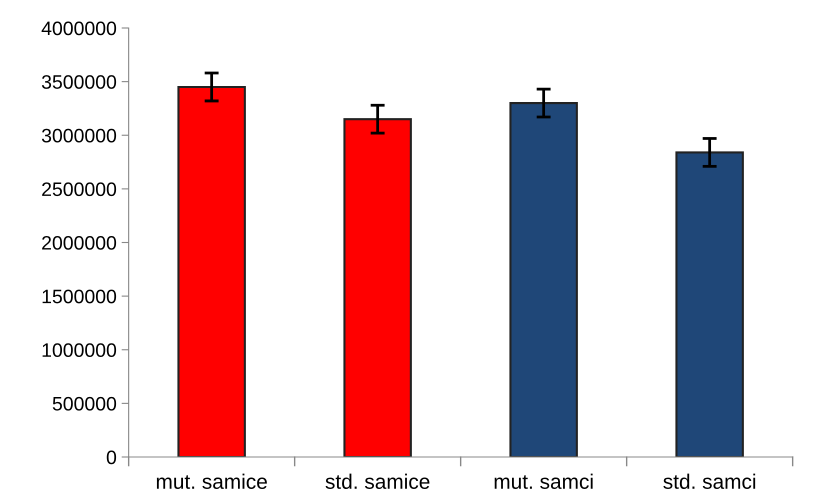 The height and width of the screenshot is (500, 830). What do you see at coordinates (79, 350) in the screenshot?
I see `y-tick-label: 1000000` at bounding box center [79, 350].